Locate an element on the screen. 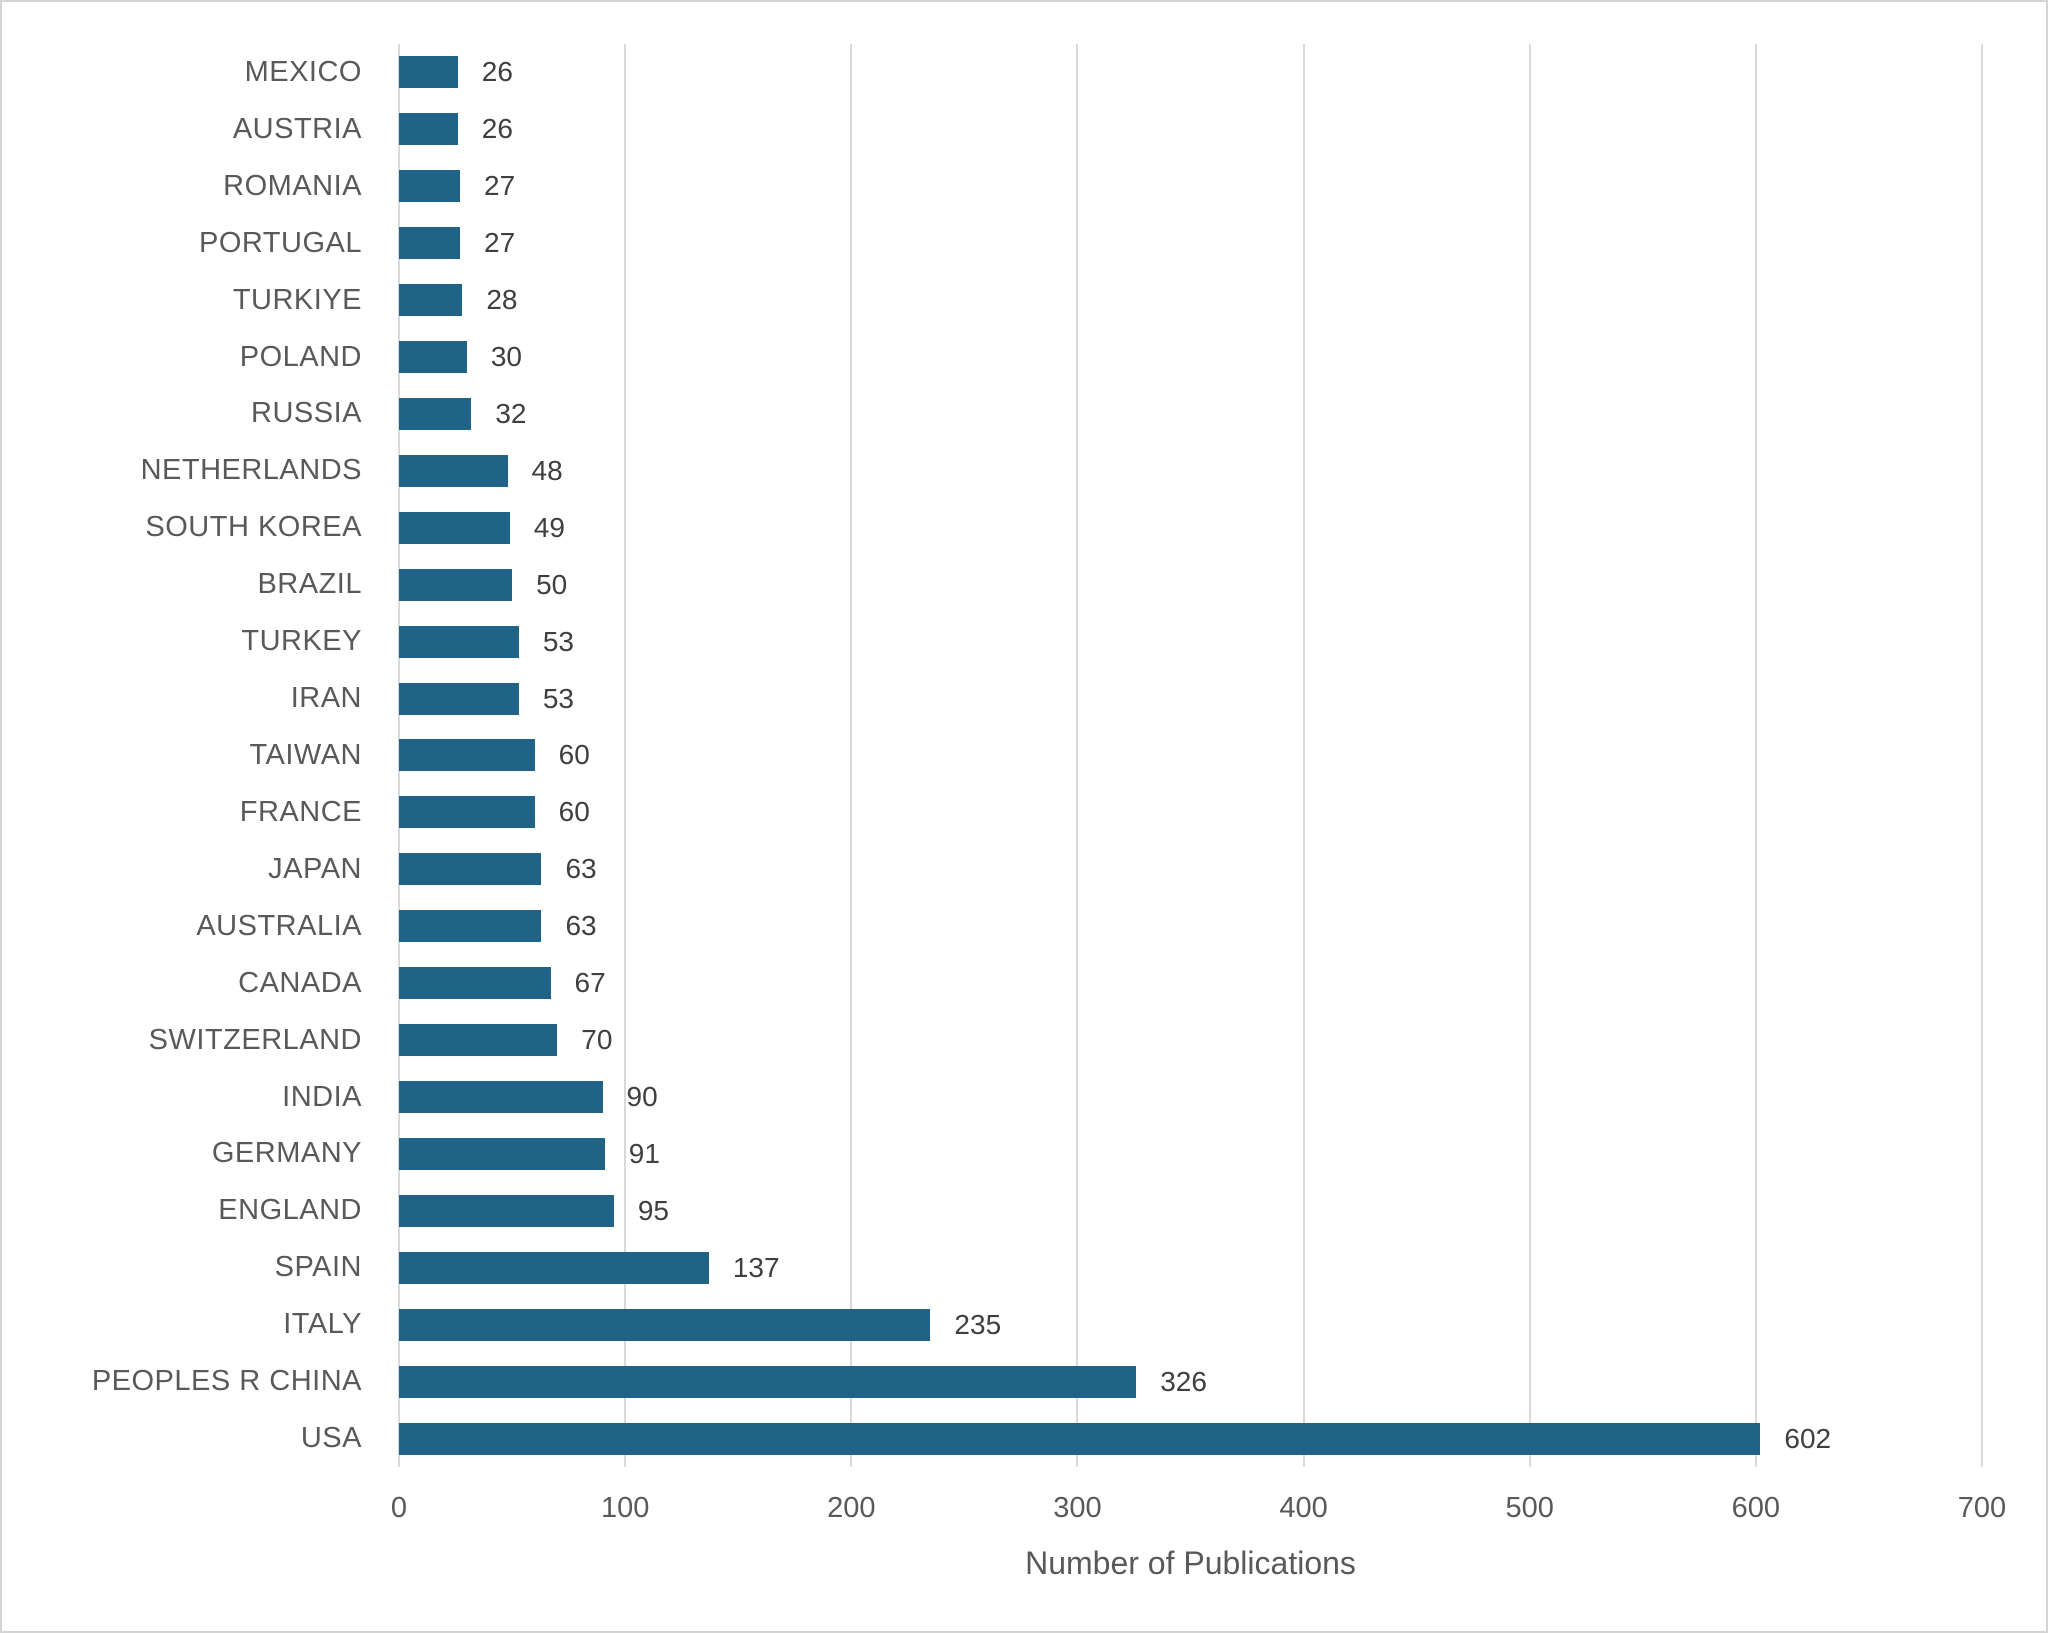  value-label: 602 is located at coordinates (1808, 1438).